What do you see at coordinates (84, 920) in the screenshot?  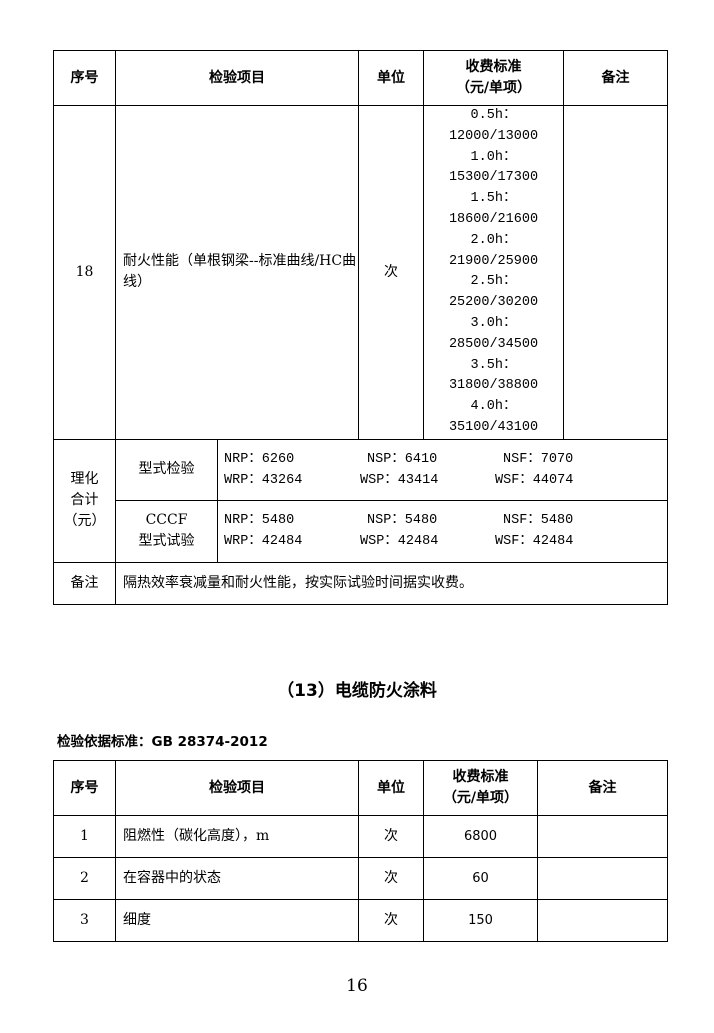 I see `row-no: 3` at bounding box center [84, 920].